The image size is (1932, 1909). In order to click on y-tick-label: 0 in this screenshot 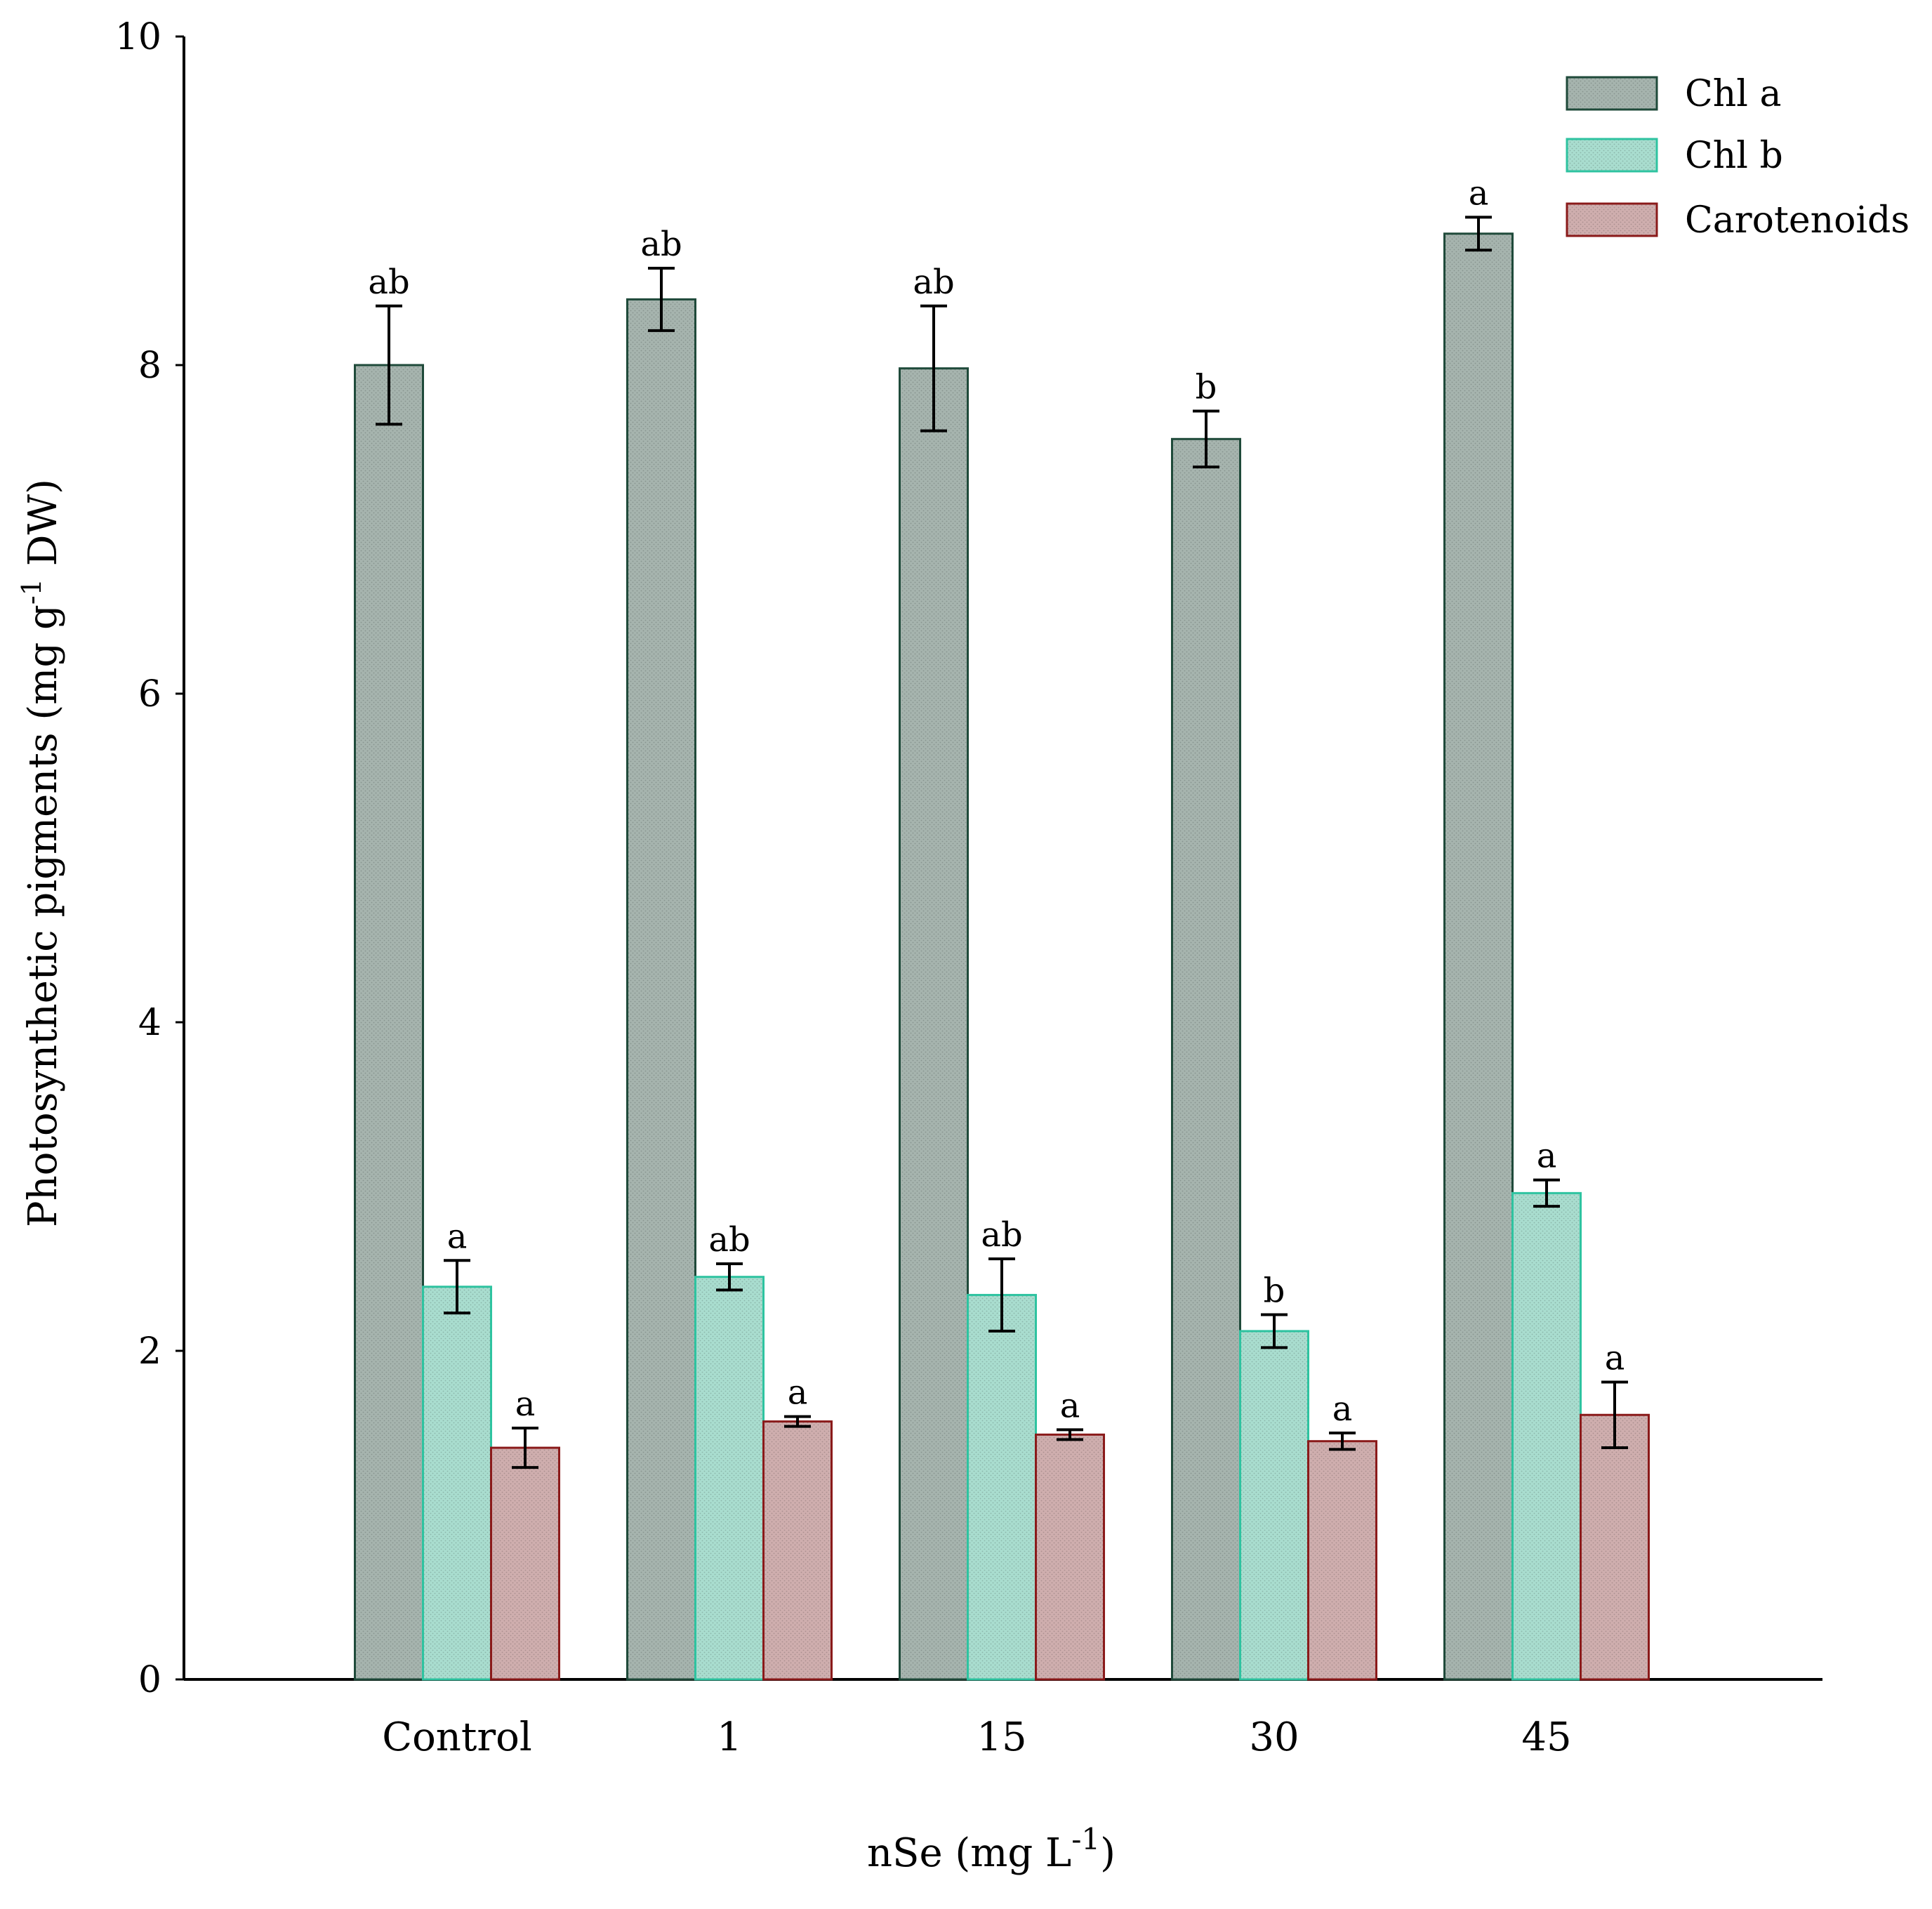, I will do `click(149, 1680)`.